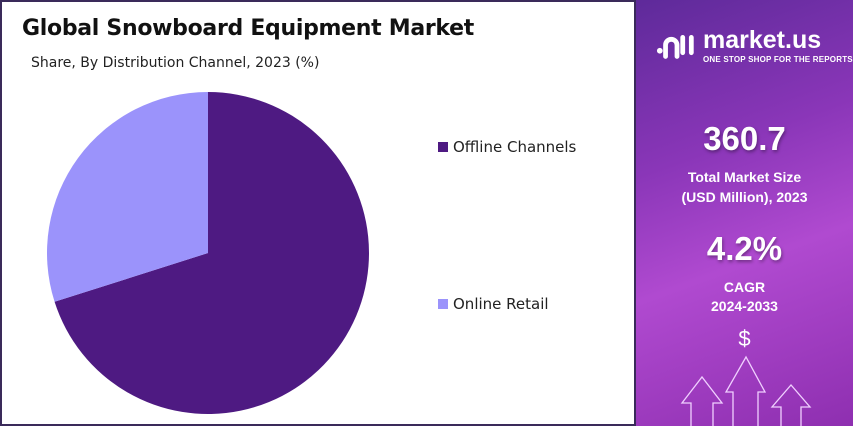 This screenshot has width=853, height=426. Describe the element at coordinates (744, 338) in the screenshot. I see `dollar-icon: $` at that location.